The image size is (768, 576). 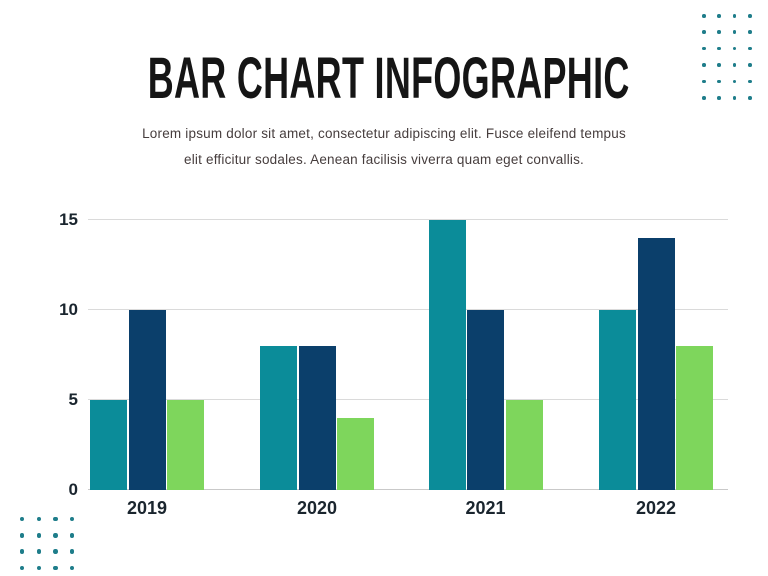 What do you see at coordinates (408, 509) in the screenshot?
I see `x-axis: 2019 2020 2021 2022` at bounding box center [408, 509].